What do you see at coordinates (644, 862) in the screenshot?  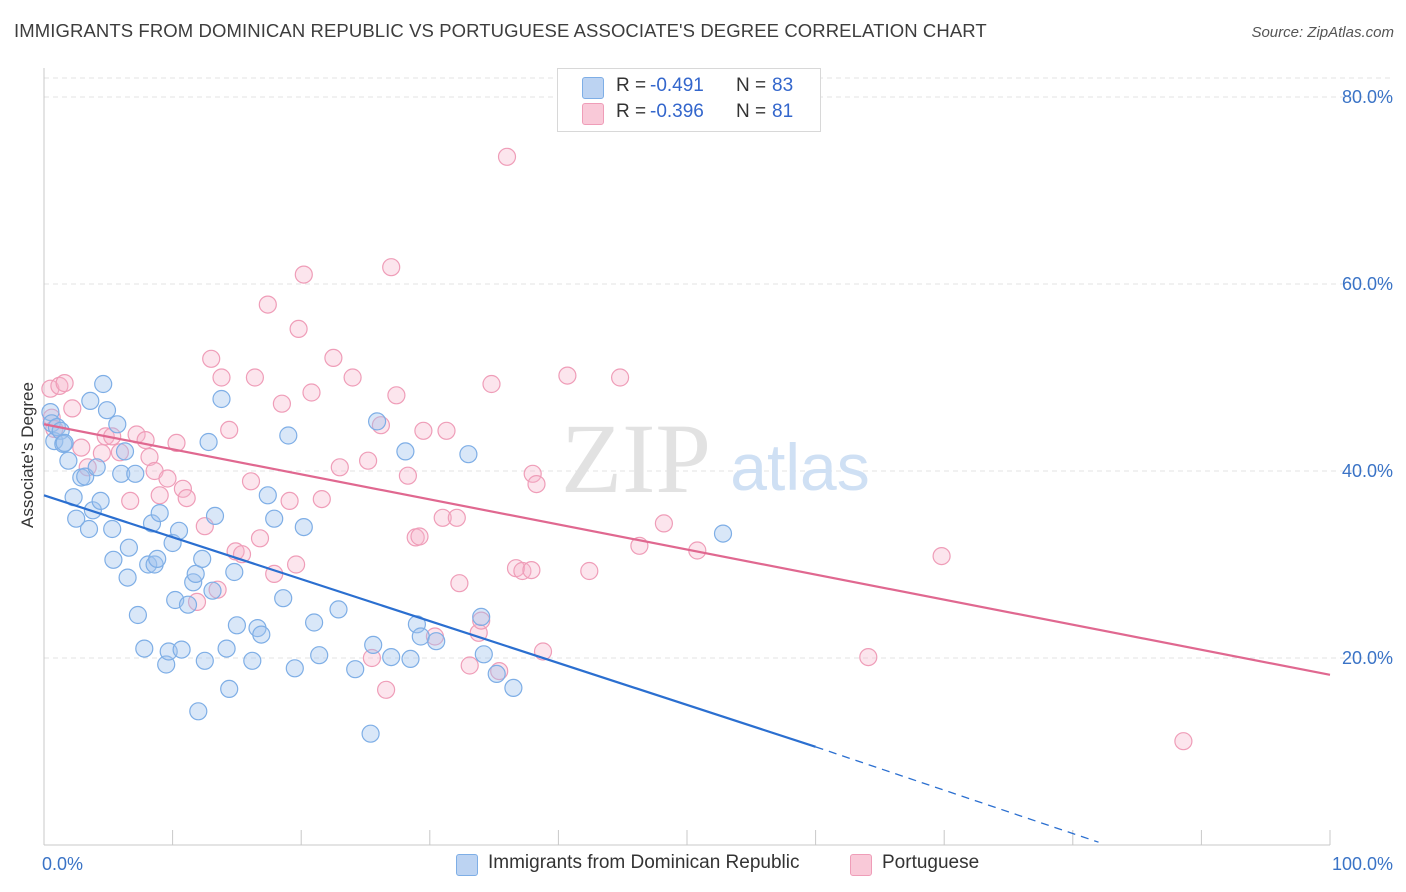 I see `legend-label-dominican: Immigrants from Dominican Republic` at bounding box center [644, 862].